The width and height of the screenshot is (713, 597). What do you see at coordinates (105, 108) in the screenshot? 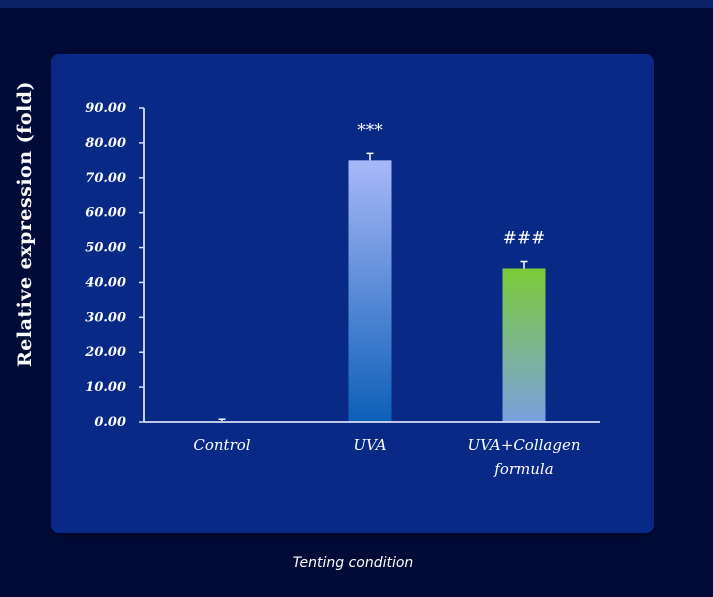
I see `y-tick-label: 90.00` at bounding box center [105, 108].